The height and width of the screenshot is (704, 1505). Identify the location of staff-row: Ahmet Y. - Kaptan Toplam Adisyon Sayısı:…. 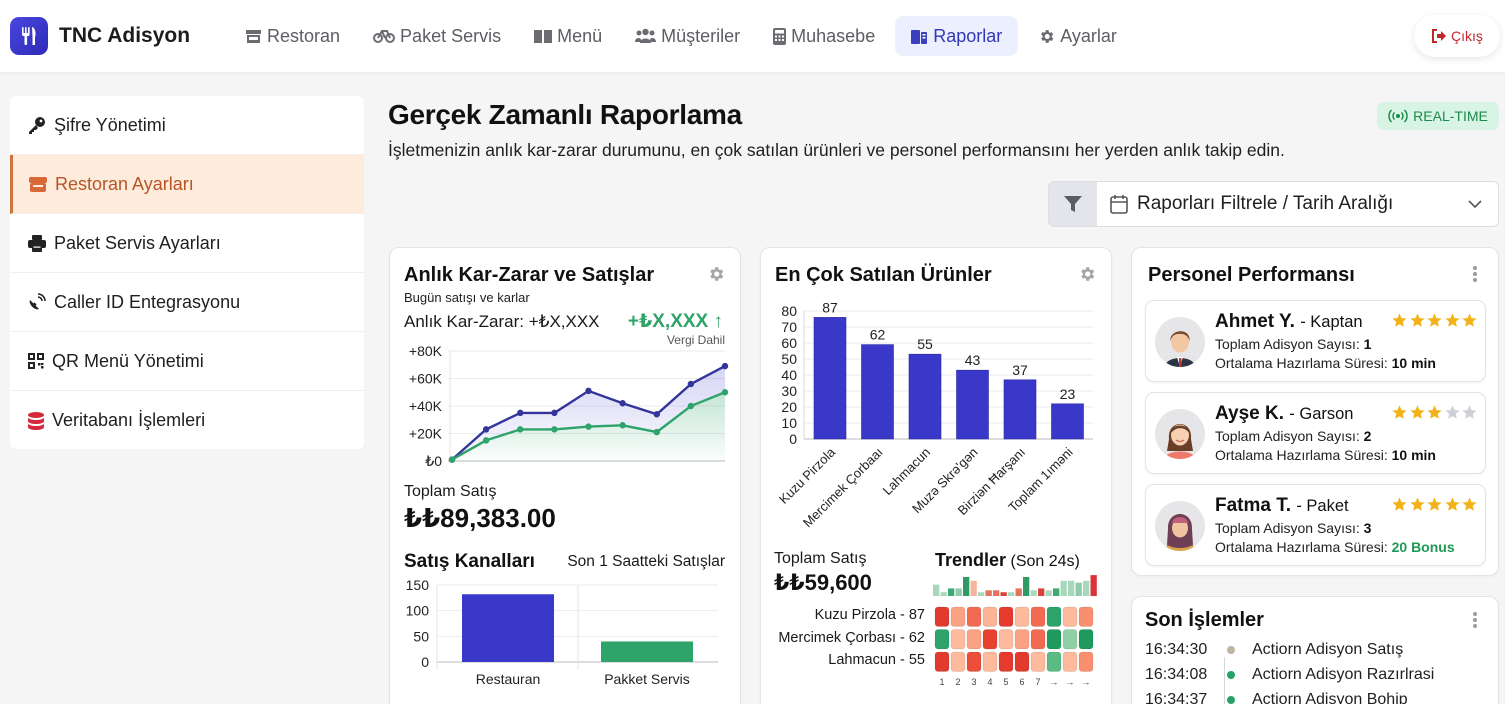
(1315, 341).